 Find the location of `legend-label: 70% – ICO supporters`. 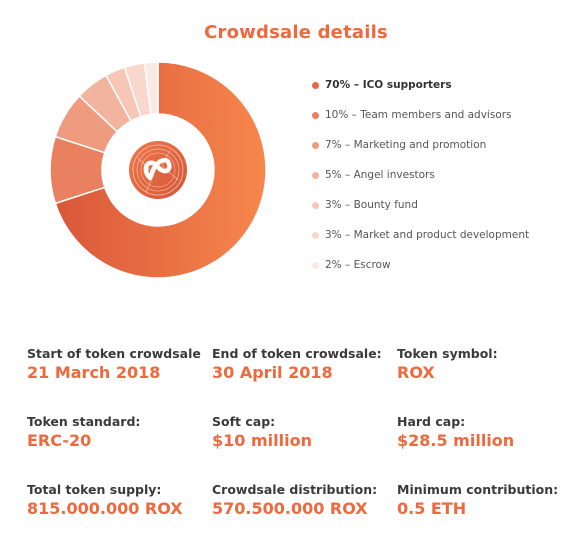

legend-label: 70% – ICO supporters is located at coordinates (388, 85).